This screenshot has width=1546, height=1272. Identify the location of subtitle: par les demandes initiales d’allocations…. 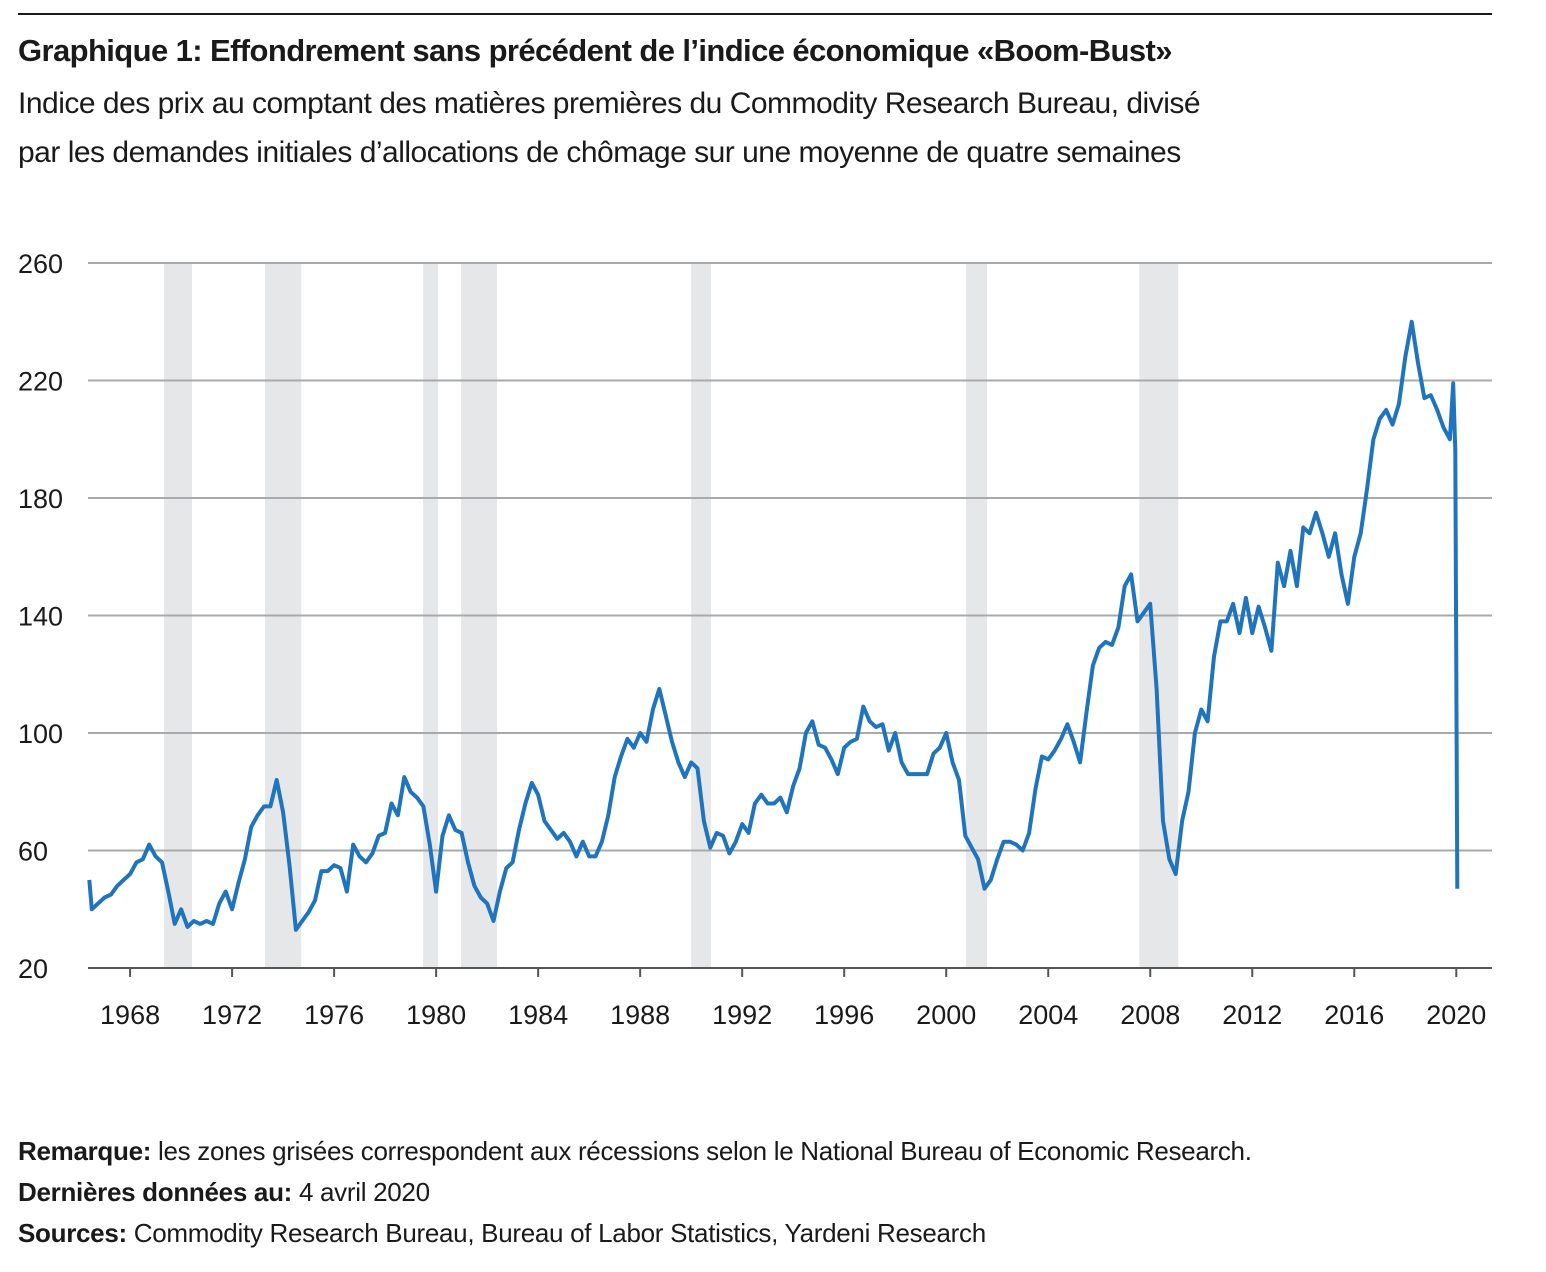
(599, 152).